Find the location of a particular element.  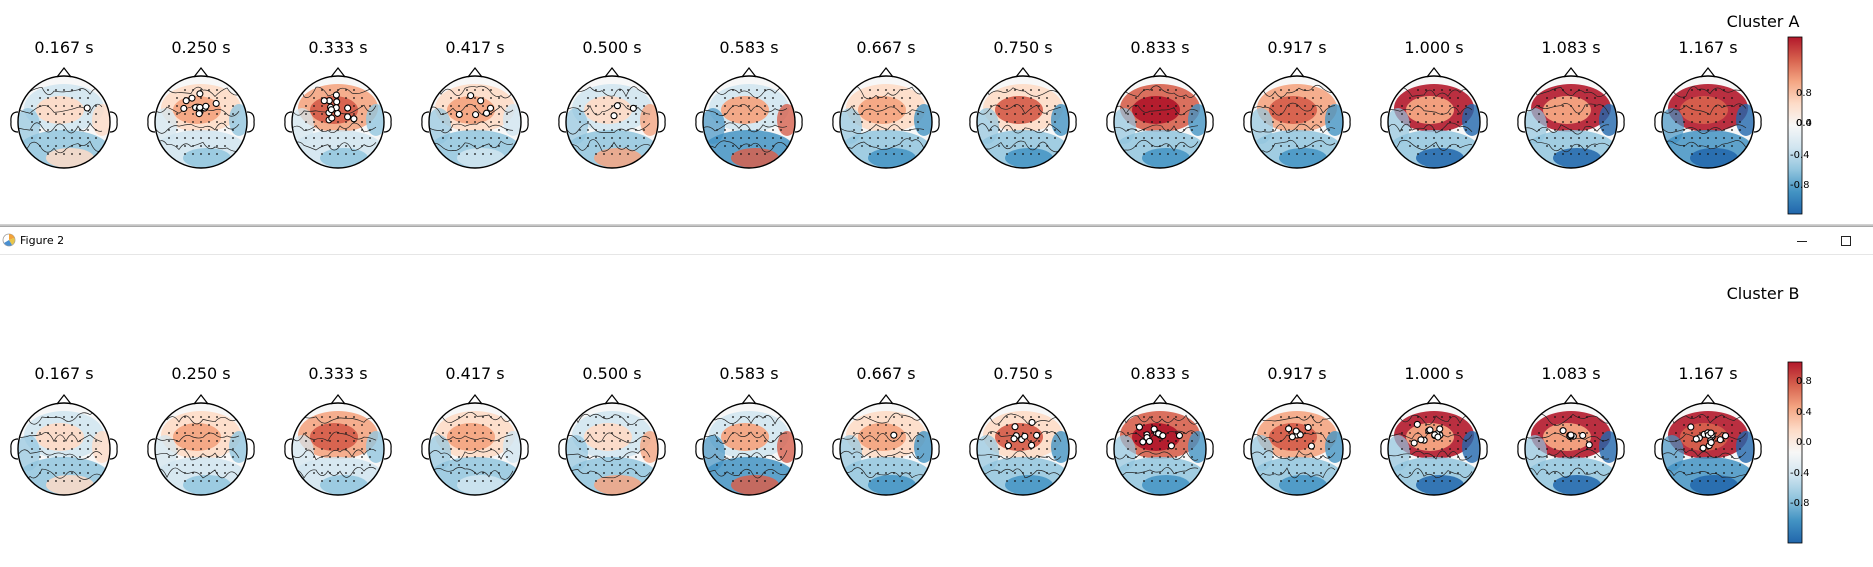

time-label-b-1: 0.167 s is located at coordinates (64, 373).